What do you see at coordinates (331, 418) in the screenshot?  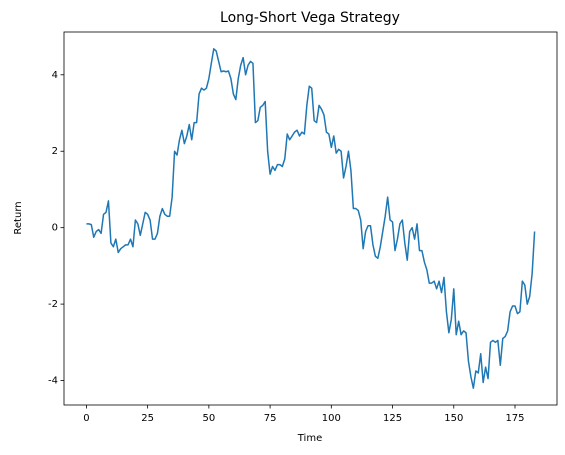 I see `x-tick-label: 100` at bounding box center [331, 418].